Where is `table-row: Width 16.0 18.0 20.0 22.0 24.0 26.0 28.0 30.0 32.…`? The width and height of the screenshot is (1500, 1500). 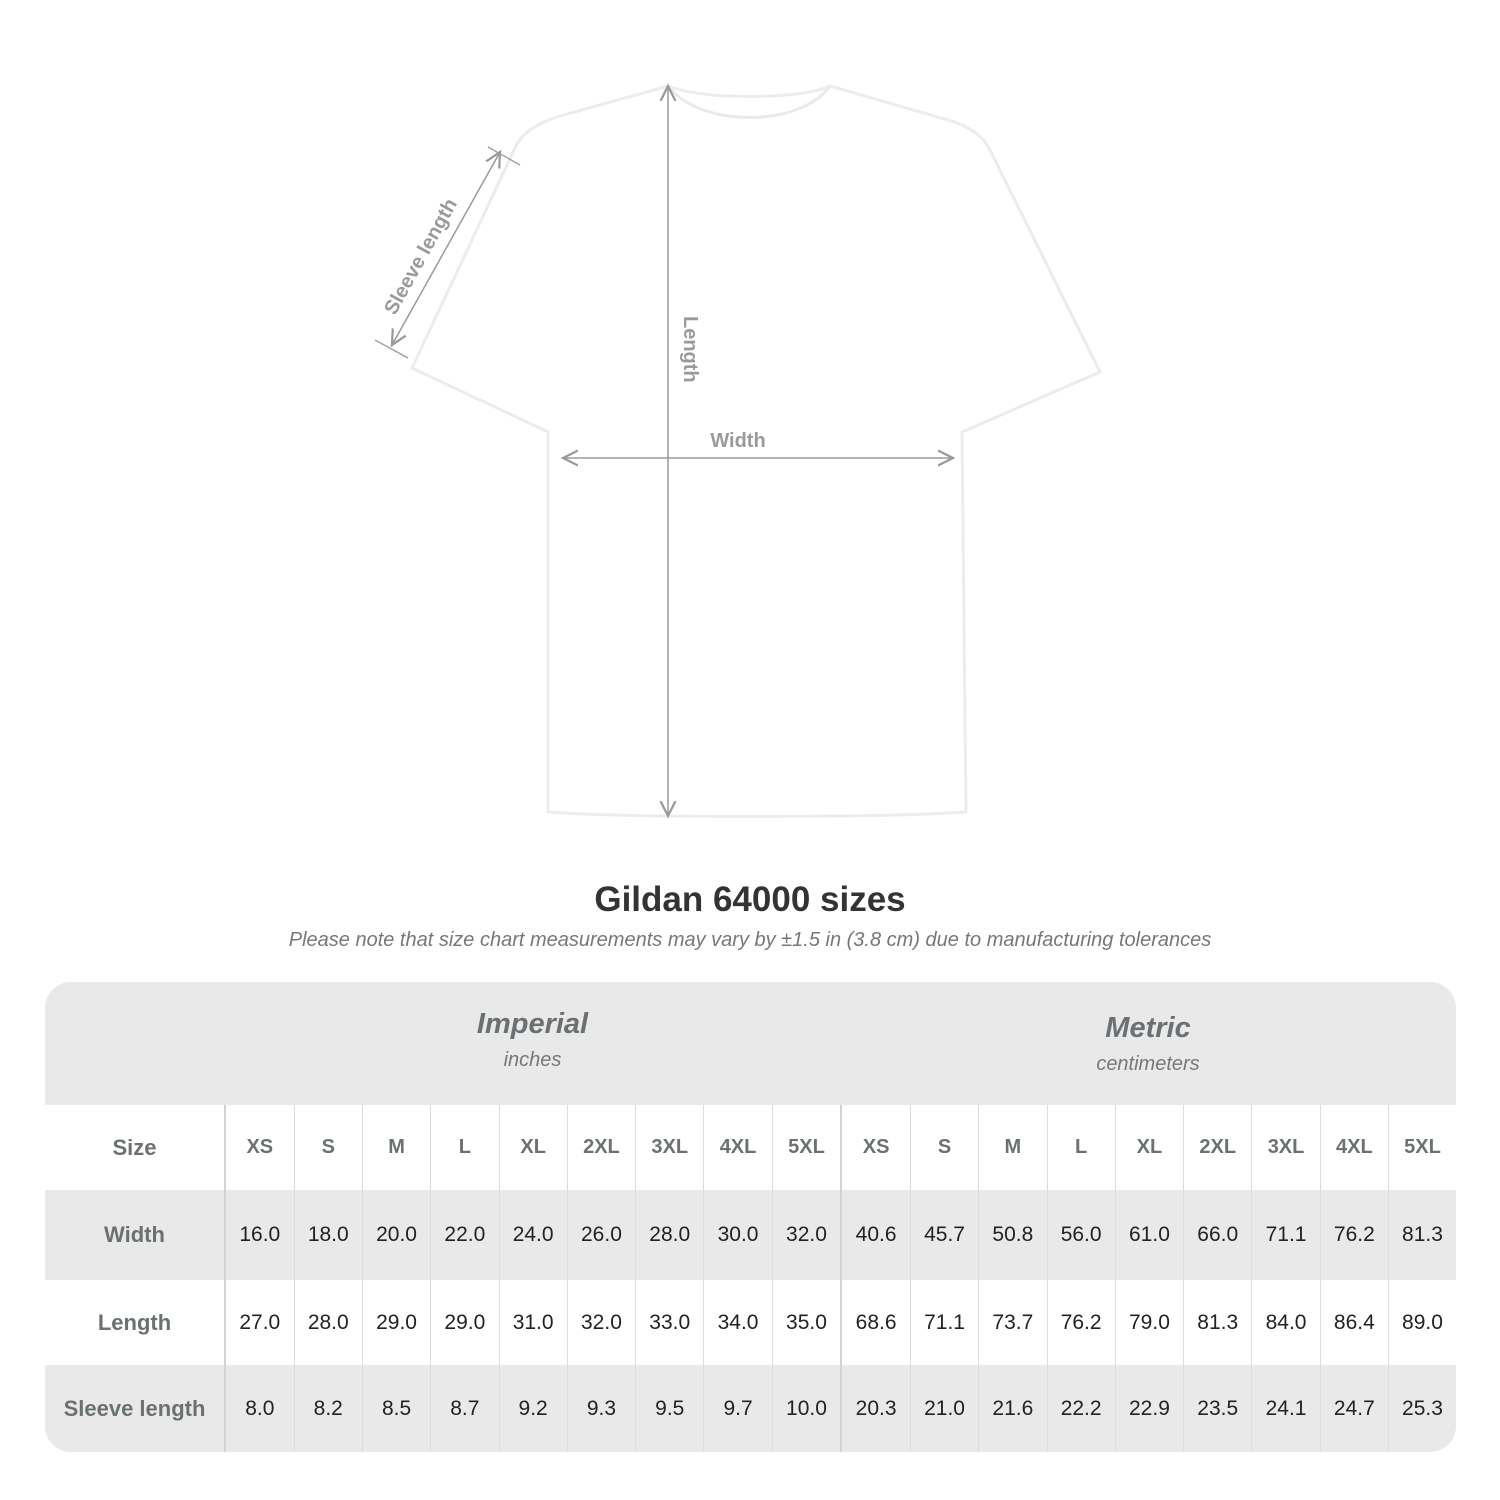 table-row: Width 16.0 18.0 20.0 22.0 24.0 26.0 28.0 30.0 32.… is located at coordinates (750, 1235).